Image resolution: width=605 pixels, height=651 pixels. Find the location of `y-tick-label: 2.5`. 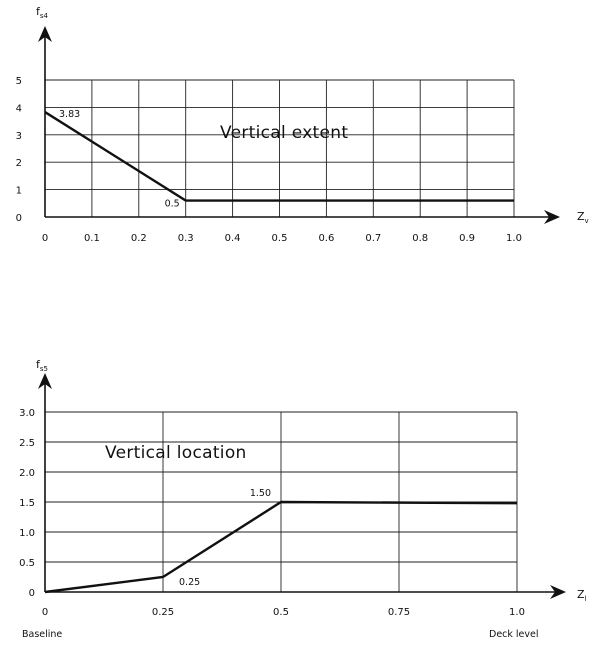

y-tick-label: 2.5 is located at coordinates (27, 443).